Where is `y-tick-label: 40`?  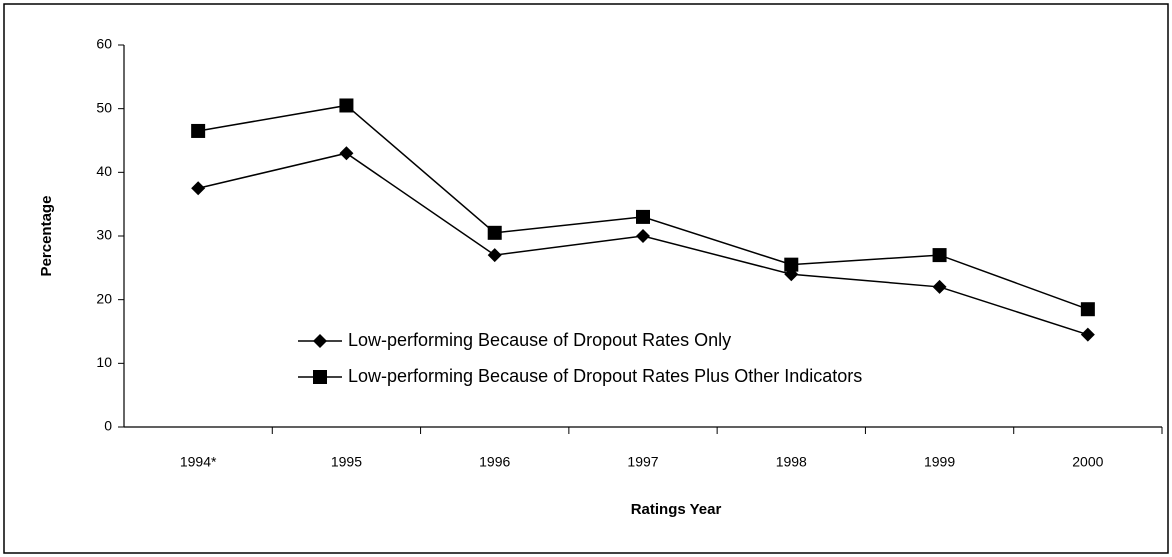 y-tick-label: 40 is located at coordinates (104, 171).